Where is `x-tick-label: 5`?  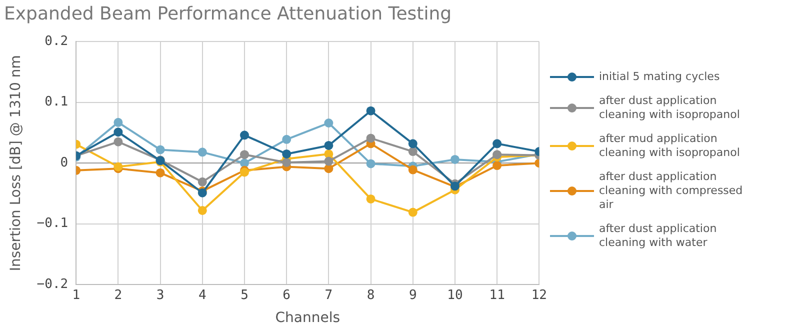
x-tick-label: 5 is located at coordinates (244, 295).